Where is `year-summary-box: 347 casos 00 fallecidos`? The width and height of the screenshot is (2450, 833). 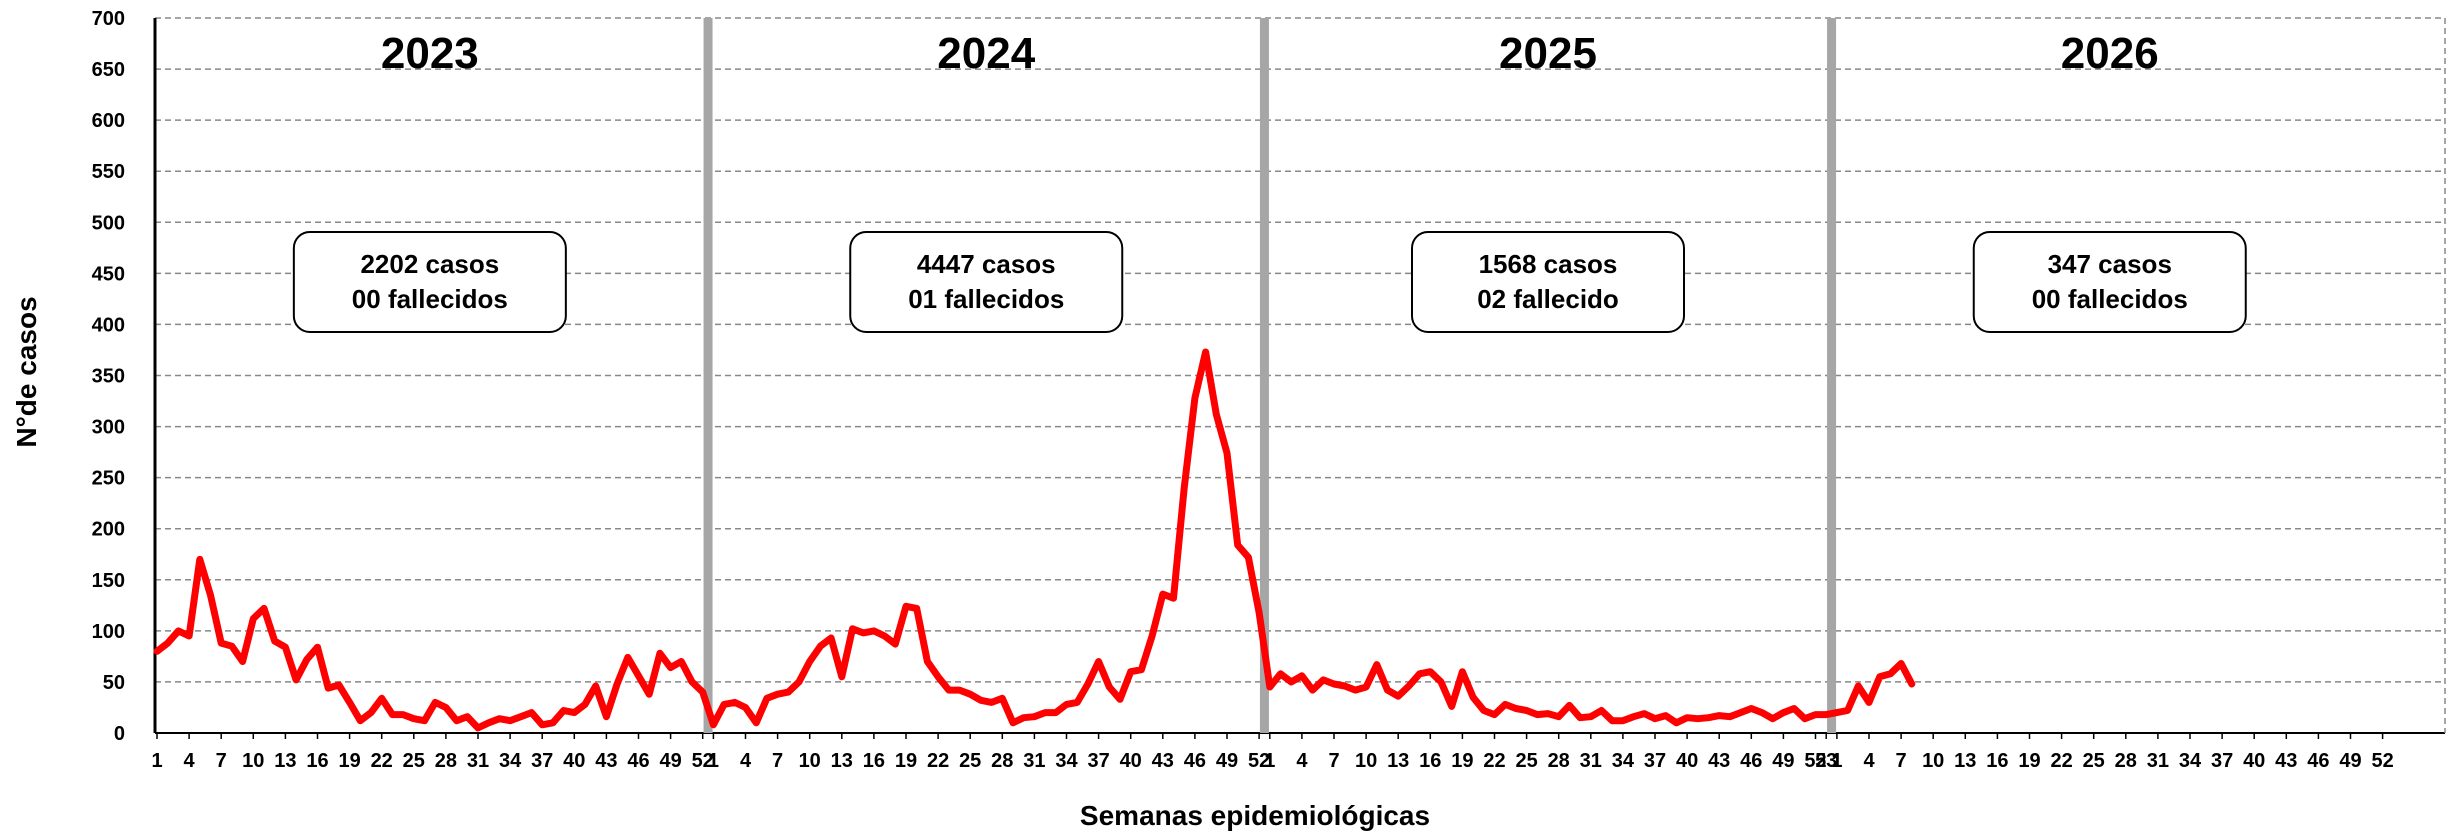
year-summary-box: 347 casos 00 fallecidos is located at coordinates (2109, 282).